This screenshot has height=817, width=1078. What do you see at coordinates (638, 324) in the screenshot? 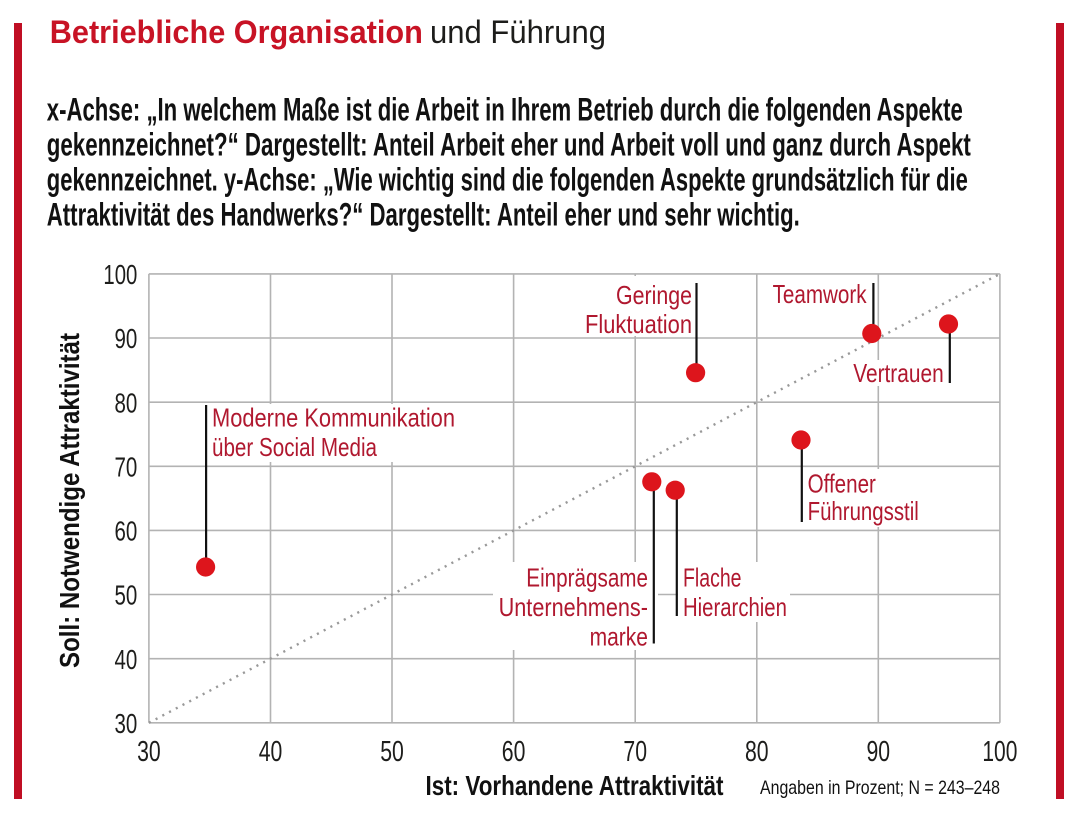
I see `svg-text: Fluktuation` at bounding box center [638, 324].